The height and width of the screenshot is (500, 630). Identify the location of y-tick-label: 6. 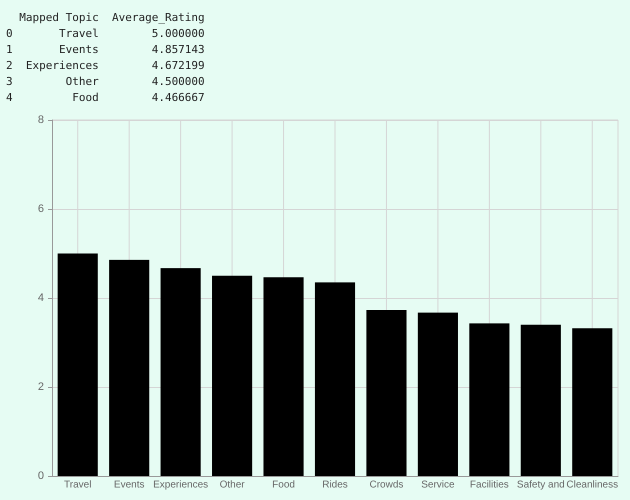
(41, 209).